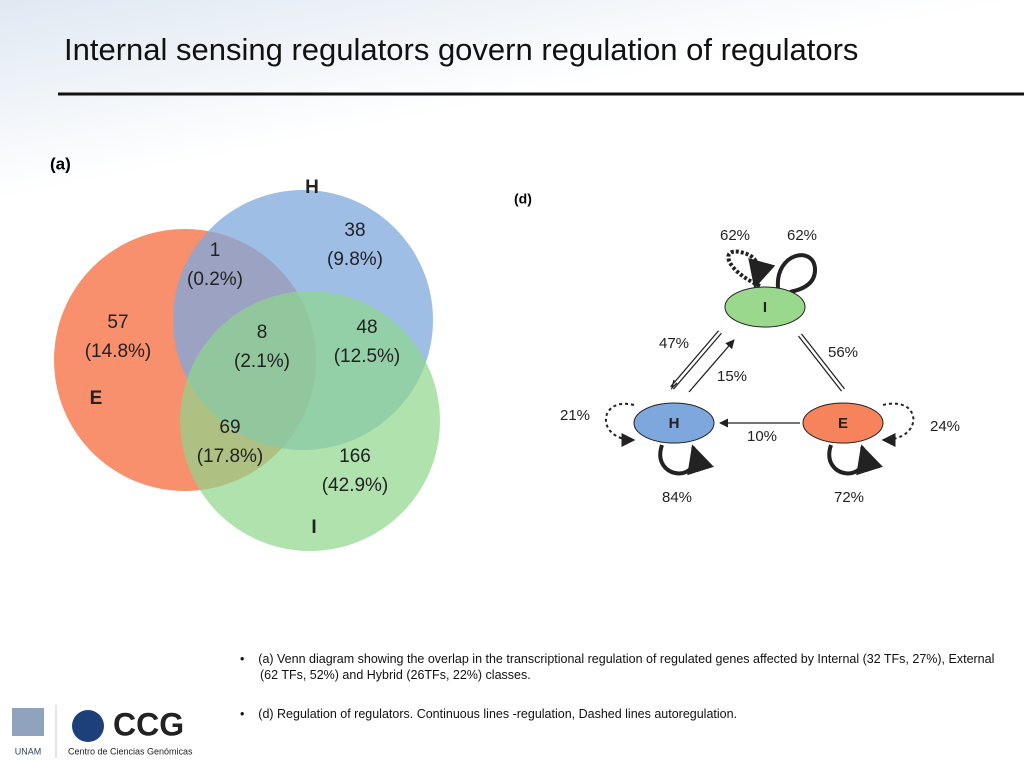 The height and width of the screenshot is (768, 1024). What do you see at coordinates (262, 332) in the screenshot?
I see `region-count: 8` at bounding box center [262, 332].